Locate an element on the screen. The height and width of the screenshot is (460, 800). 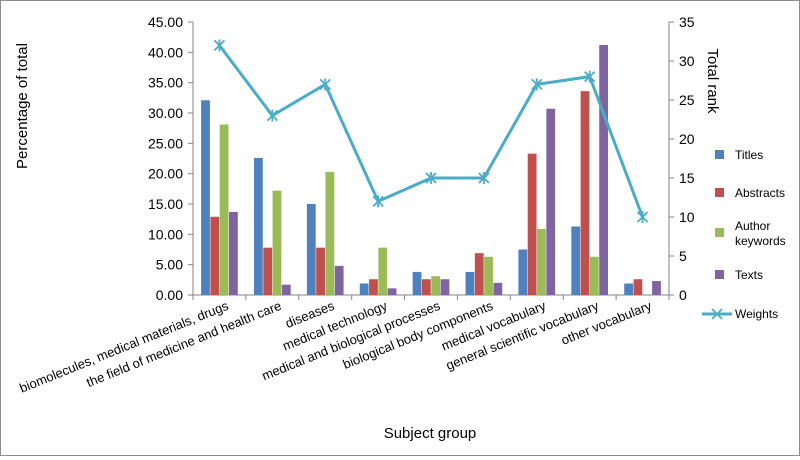
legend-label: Author keywords is located at coordinates (760, 233).